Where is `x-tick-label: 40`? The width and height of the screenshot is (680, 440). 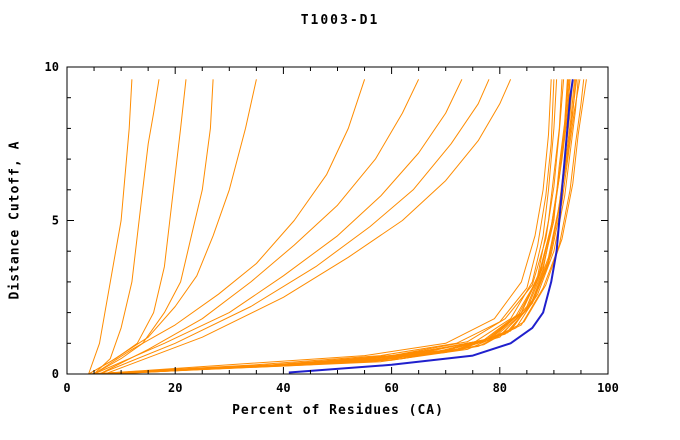
x-tick-label: 40 is located at coordinates (283, 388).